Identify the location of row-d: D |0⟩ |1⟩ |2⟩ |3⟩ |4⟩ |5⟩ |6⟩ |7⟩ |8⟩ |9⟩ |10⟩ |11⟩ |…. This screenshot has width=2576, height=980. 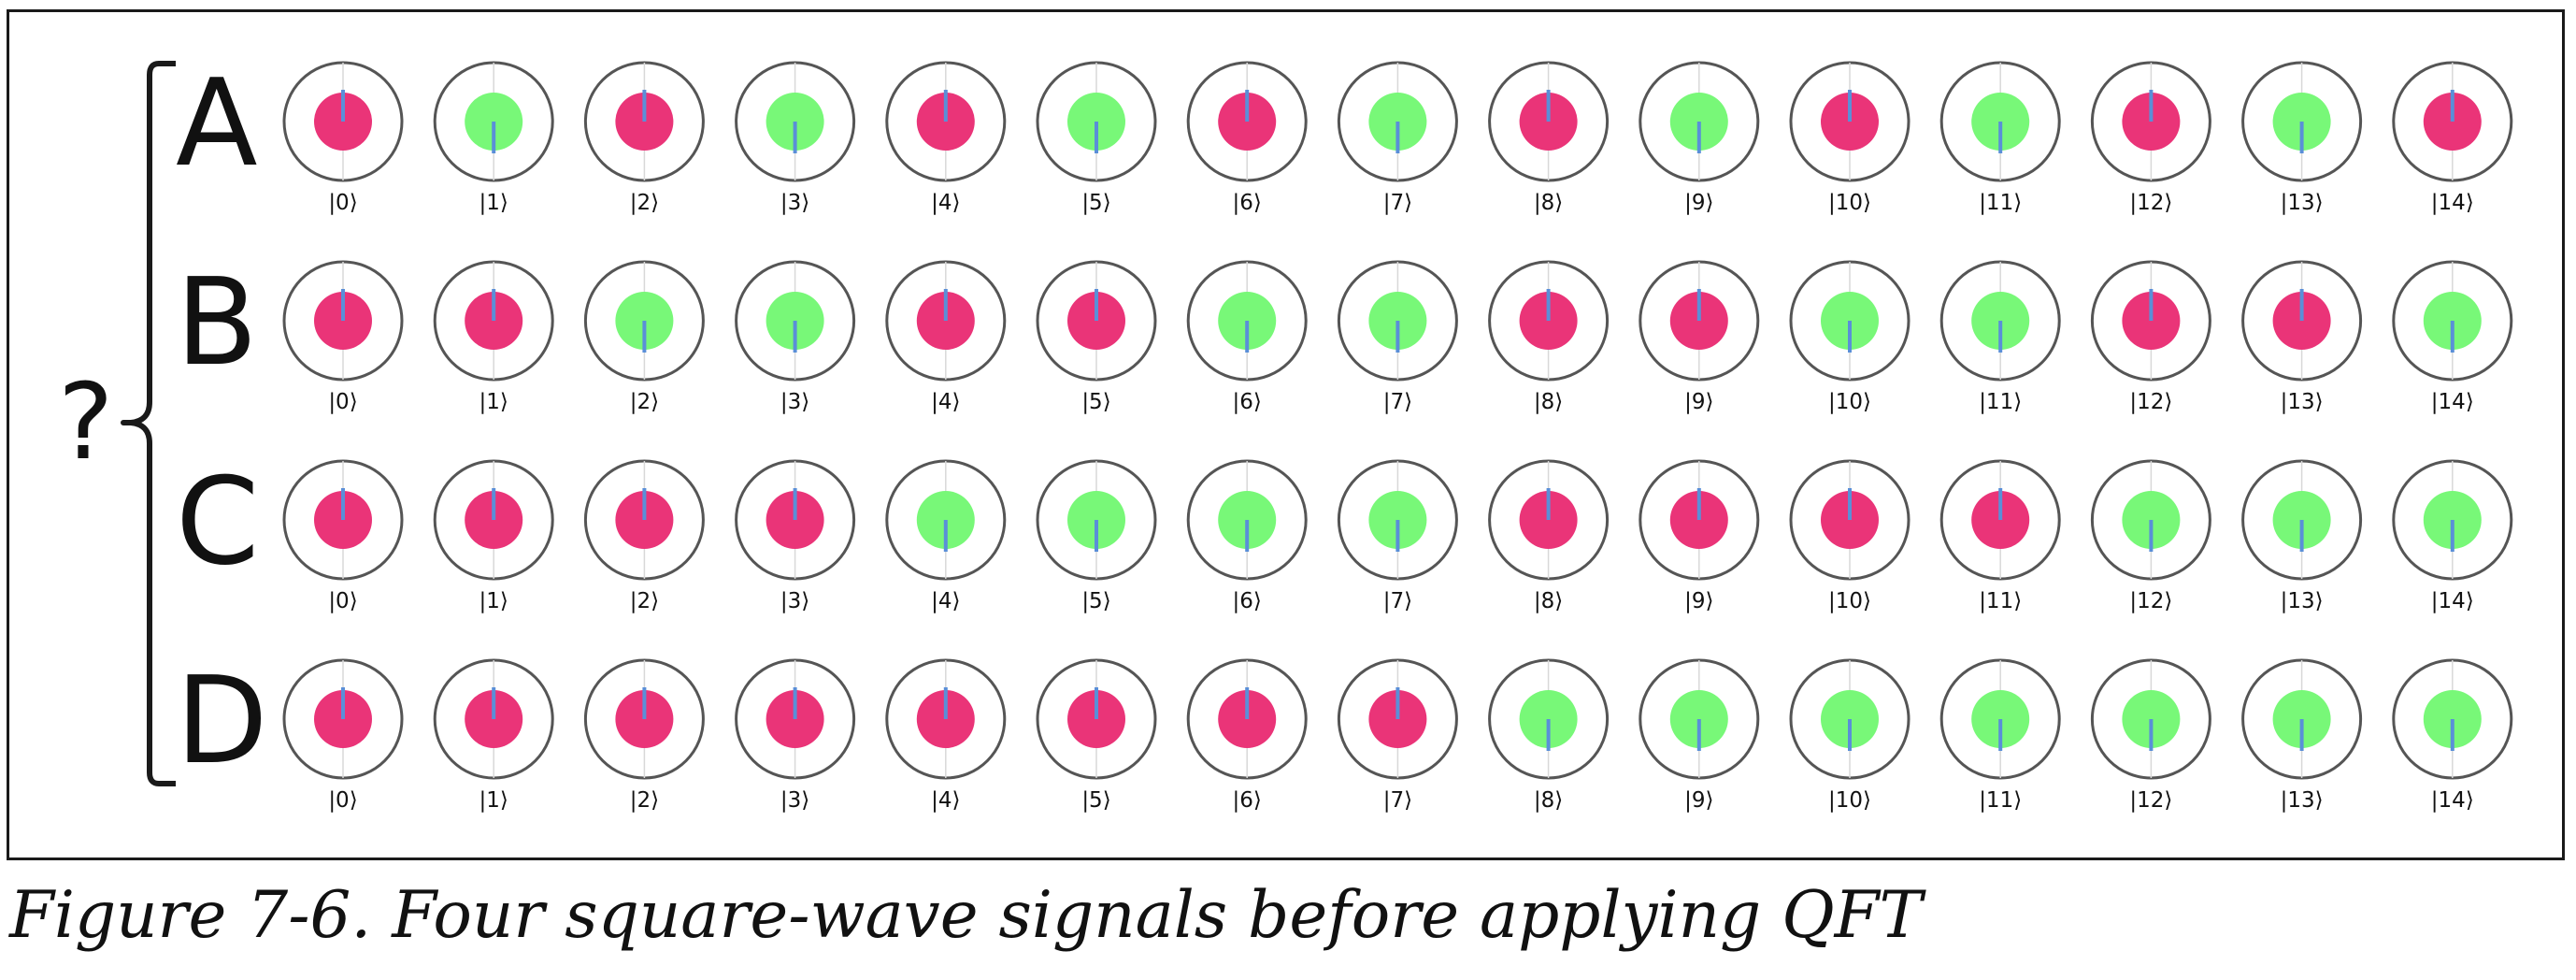
(1344, 732).